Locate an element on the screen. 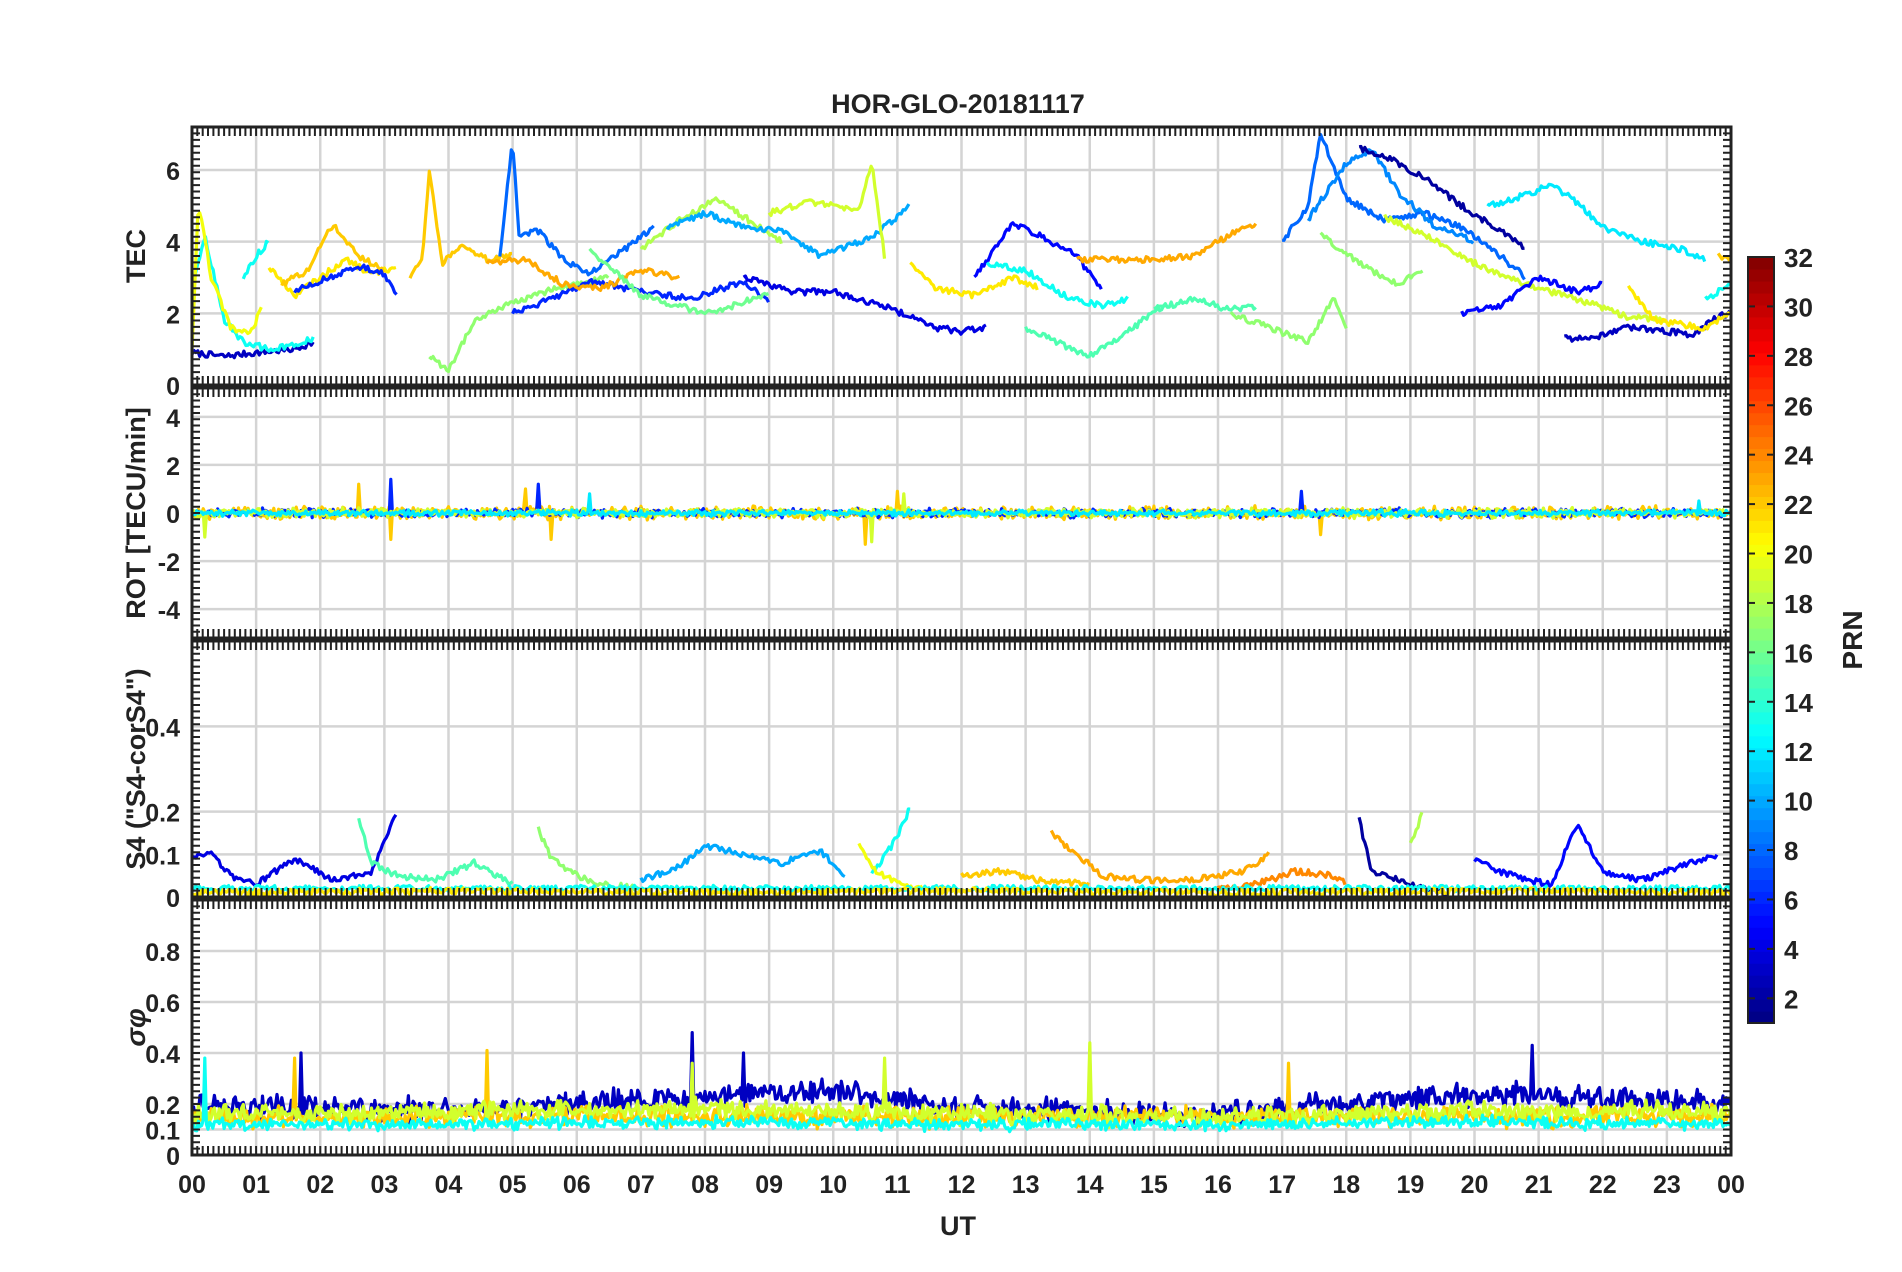 This screenshot has height=1272, width=1902. rot-ytick-label: 0 is located at coordinates (173, 515).